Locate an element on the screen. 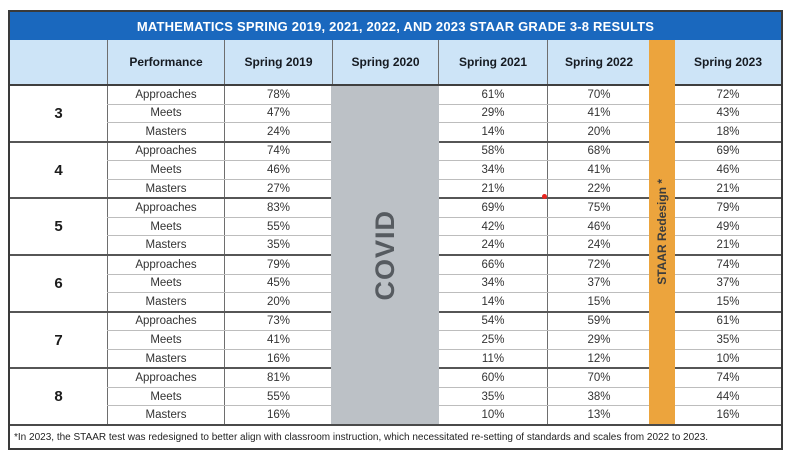 Image resolution: width=790 pixels, height=457 pixels. value-cell-2019: 79% is located at coordinates (278, 265).